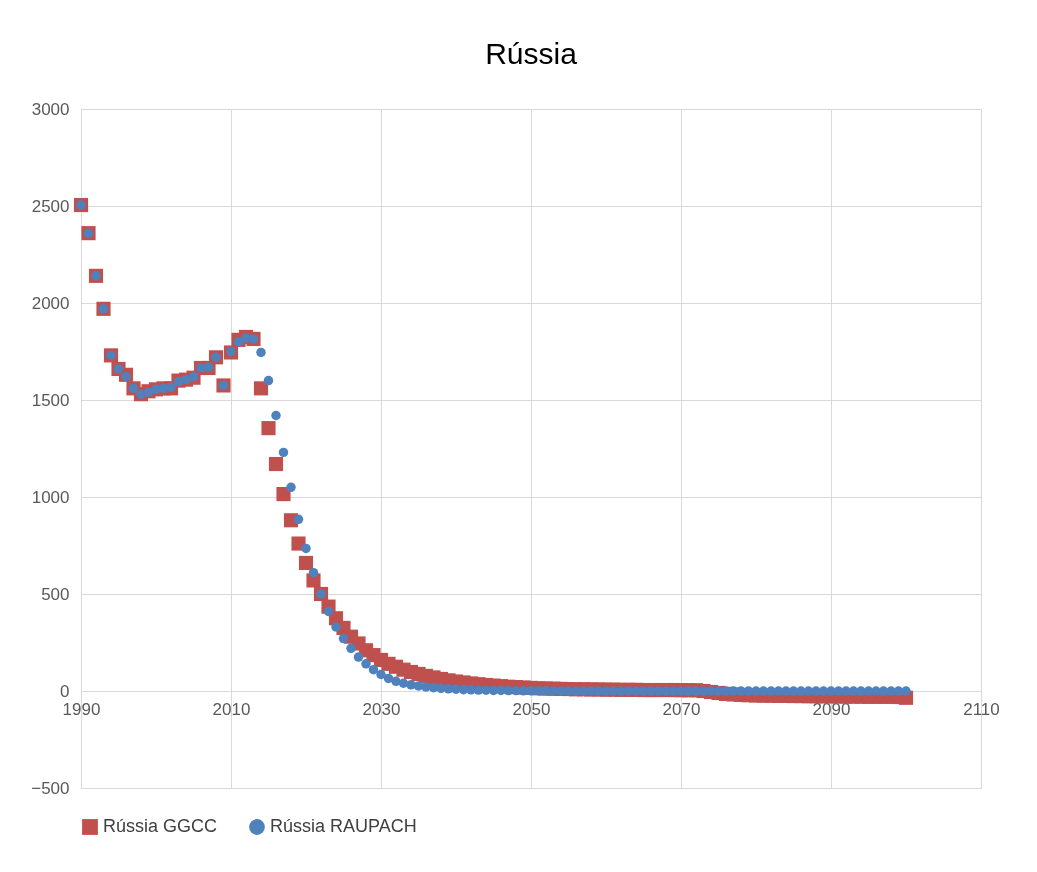 The image size is (1037, 872). What do you see at coordinates (381, 709) in the screenshot?
I see `x-tick-label: 2030` at bounding box center [381, 709].